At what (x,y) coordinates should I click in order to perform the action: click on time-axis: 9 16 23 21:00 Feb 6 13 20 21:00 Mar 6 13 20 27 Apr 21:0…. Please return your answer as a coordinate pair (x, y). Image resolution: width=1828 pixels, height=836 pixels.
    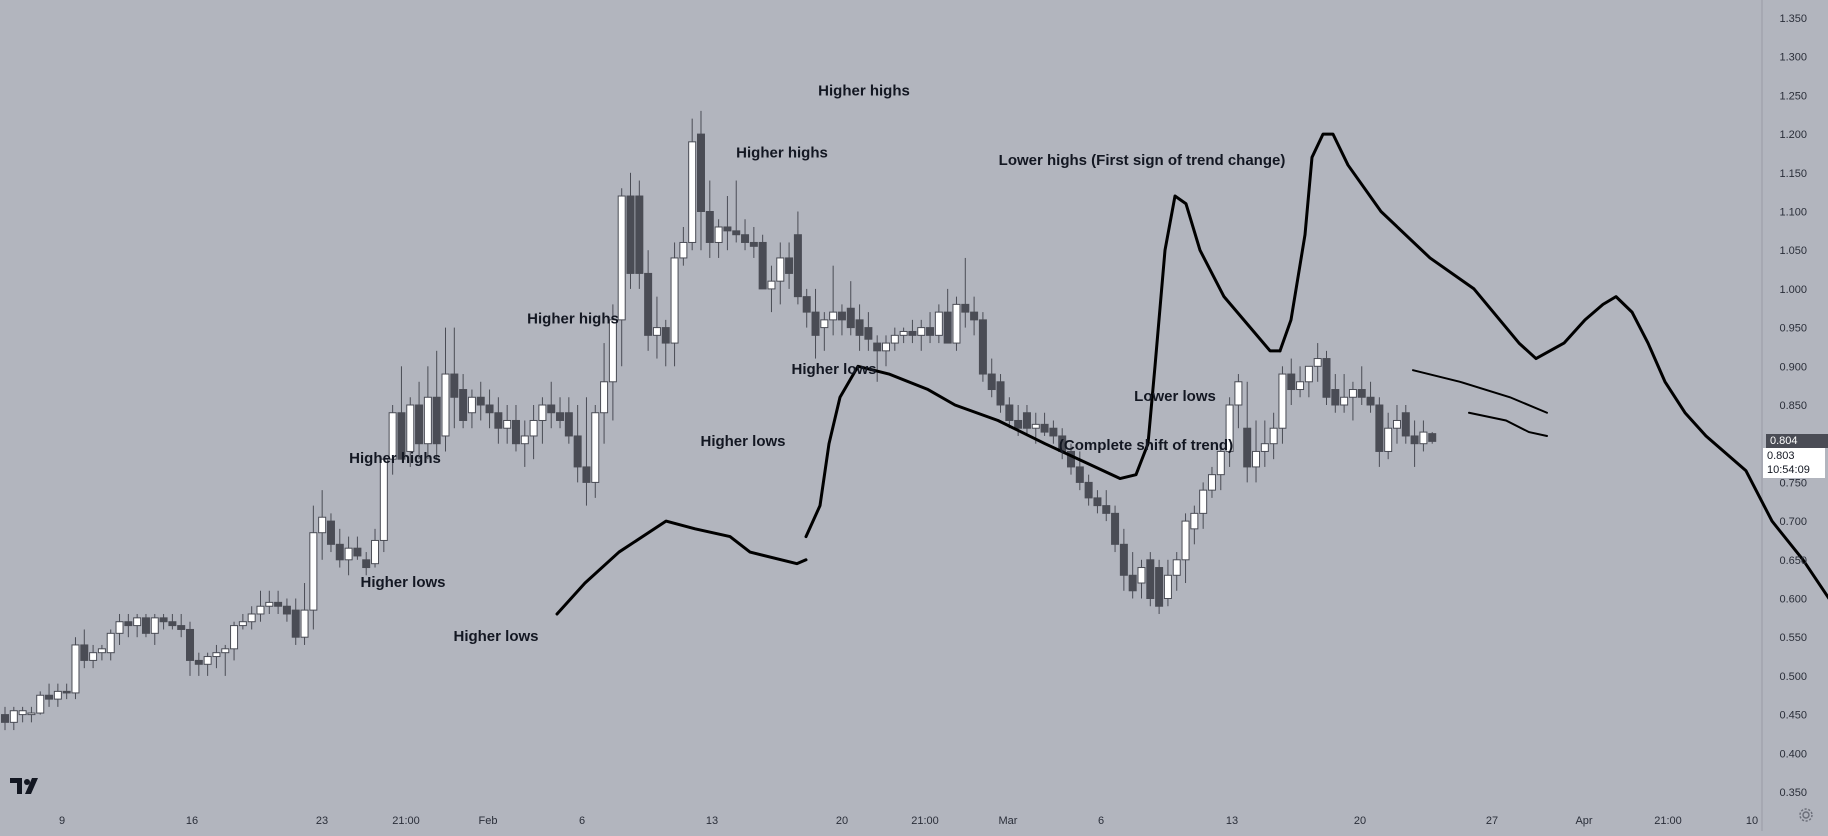
    Looking at the image, I should click on (908, 821).